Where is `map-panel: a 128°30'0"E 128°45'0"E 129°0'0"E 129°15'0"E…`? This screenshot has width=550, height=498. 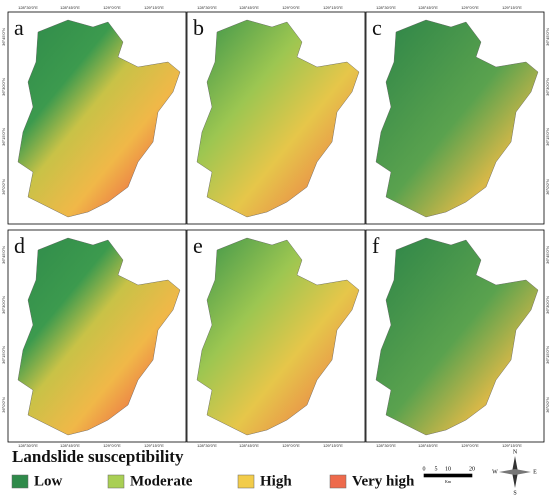
map-panel: a 128°30'0"E 128°45'0"E 129°0'0"E 129°15'0"E… is located at coordinates (94, 115).